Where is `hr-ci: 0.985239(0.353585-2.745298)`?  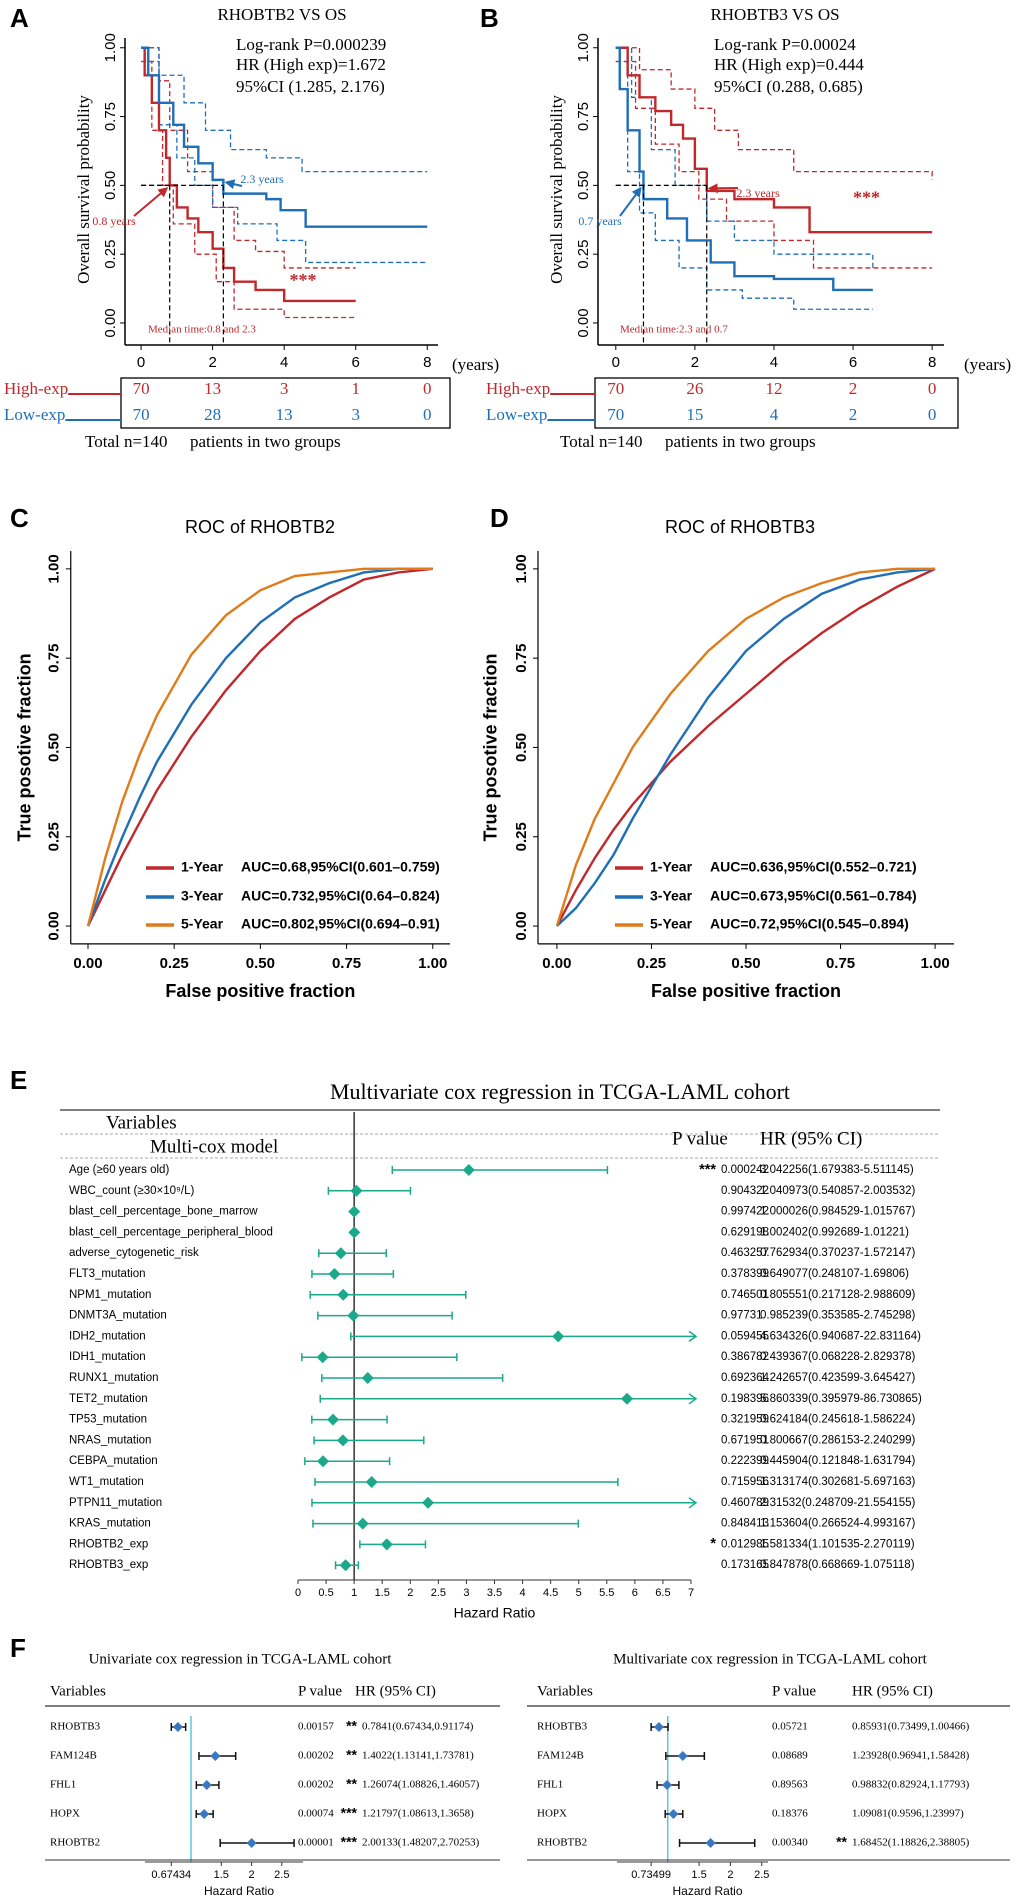
hr-ci: 0.985239(0.353585-2.745298) is located at coordinates (838, 1316).